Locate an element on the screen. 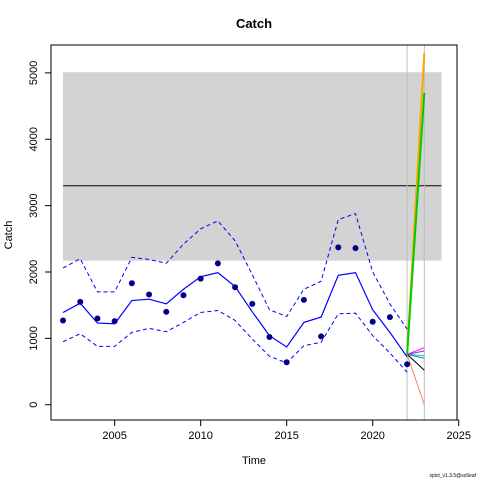  x-tick-label: 2010 is located at coordinates (200, 436).